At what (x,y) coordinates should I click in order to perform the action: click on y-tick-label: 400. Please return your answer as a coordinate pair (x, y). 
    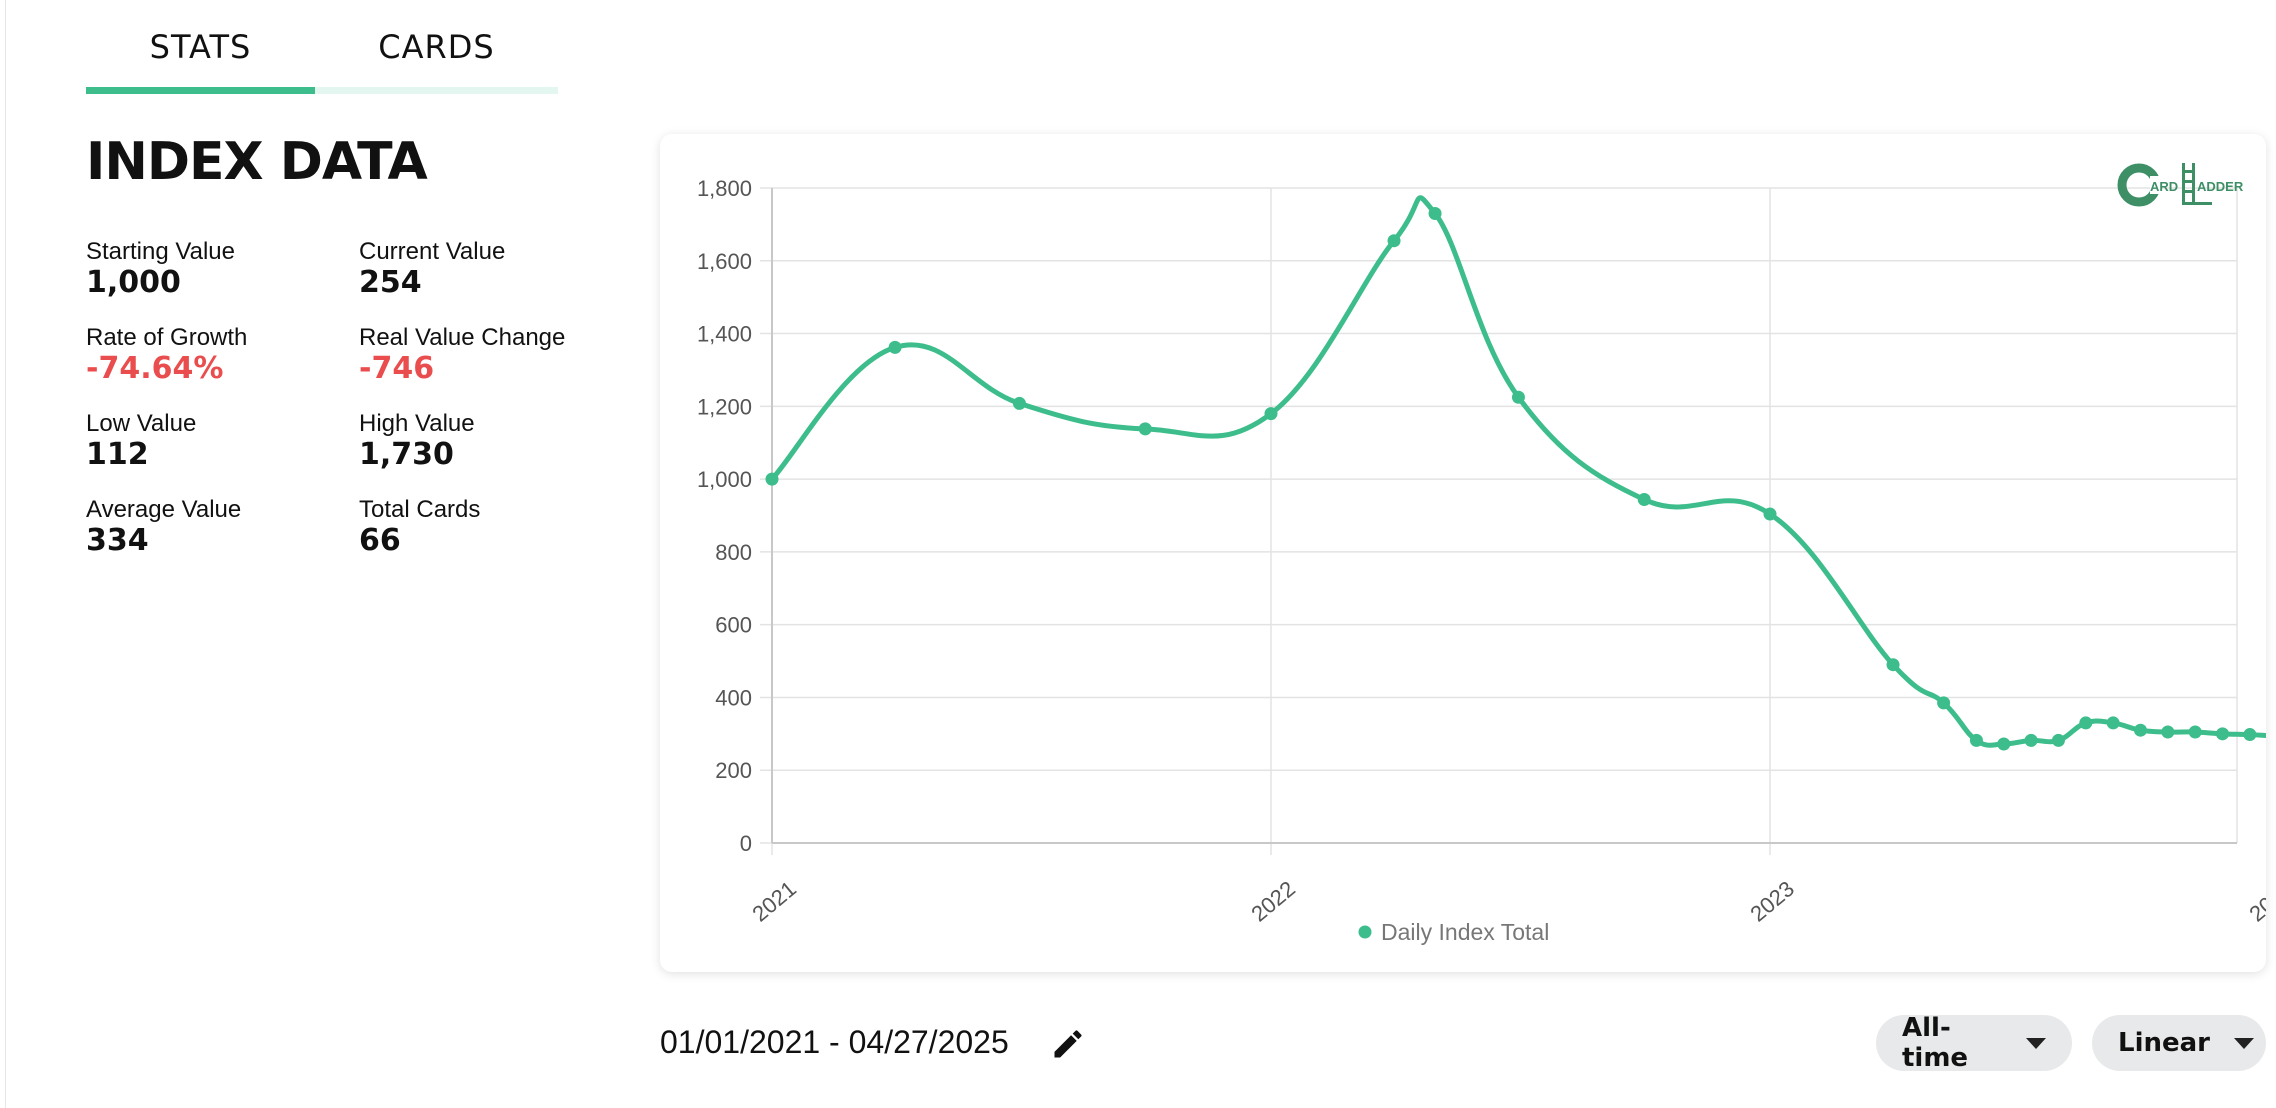
    Looking at the image, I should click on (733, 697).